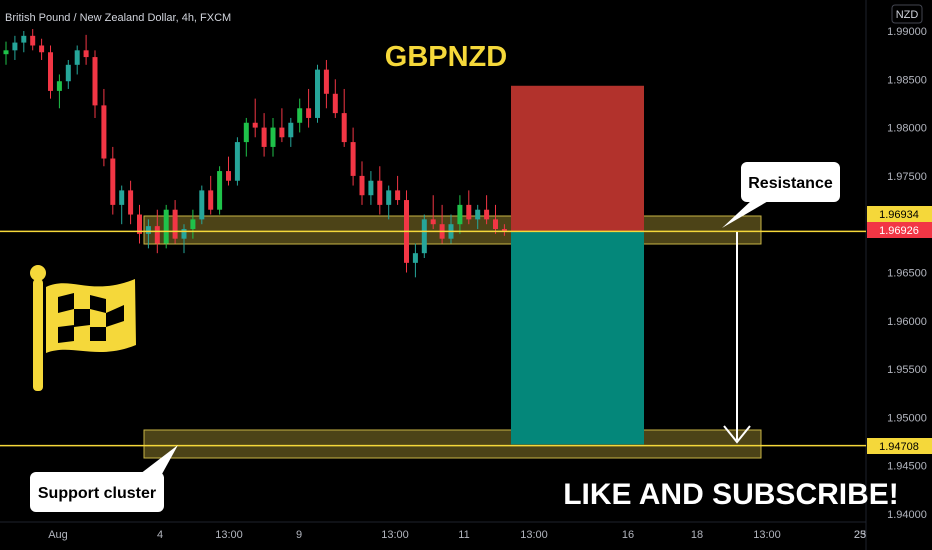 This screenshot has height=550, width=932. I want to click on time-tick-label: 23, so click(860, 535).